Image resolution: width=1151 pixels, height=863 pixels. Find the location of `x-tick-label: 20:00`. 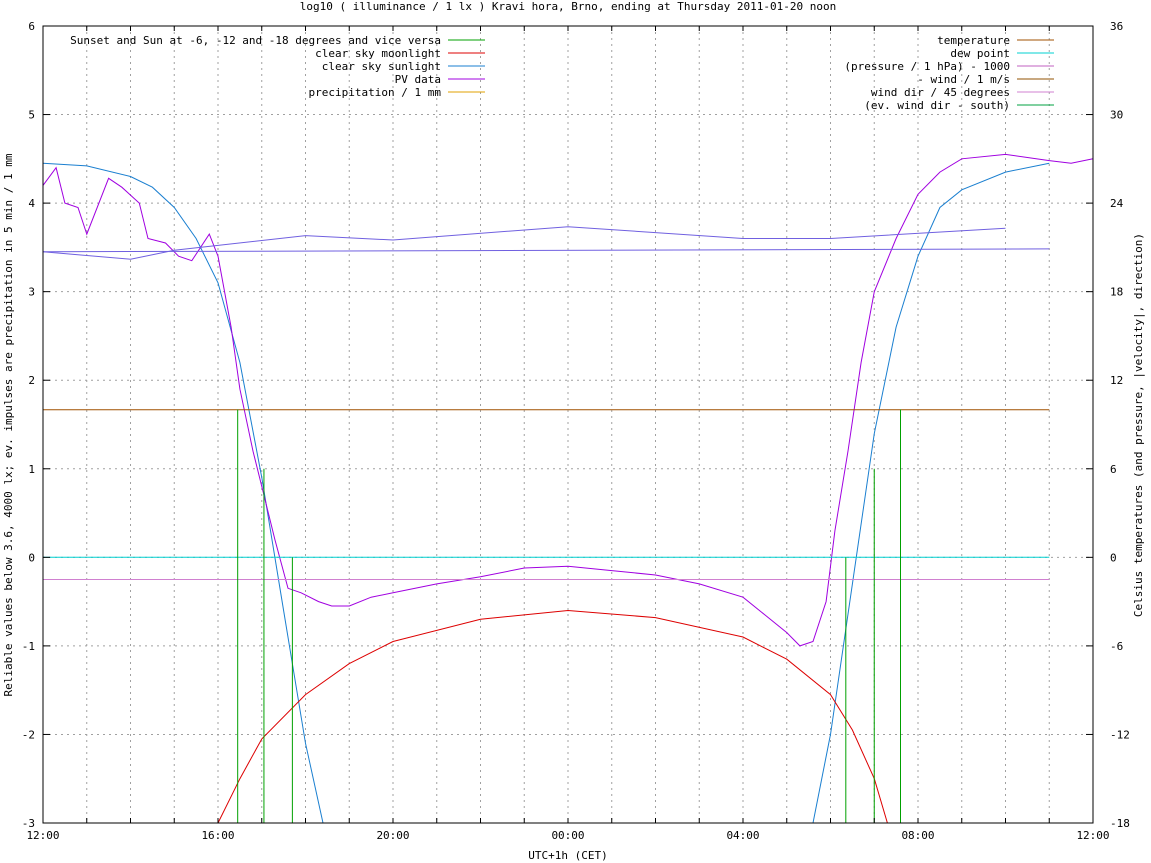

x-tick-label: 20:00 is located at coordinates (392, 835).